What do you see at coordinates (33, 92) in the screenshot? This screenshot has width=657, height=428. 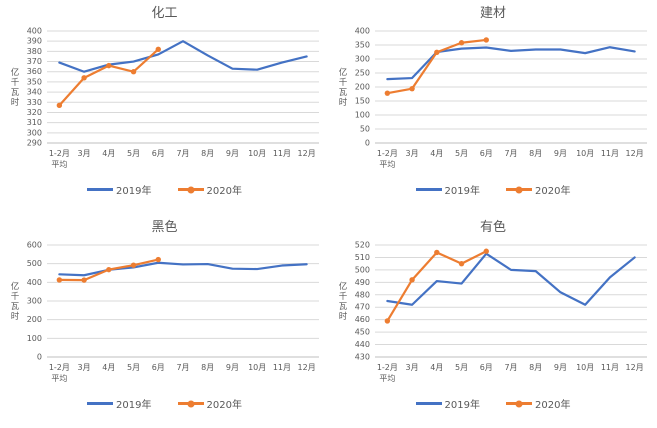 I see `svg-text: 340` at bounding box center [33, 92].